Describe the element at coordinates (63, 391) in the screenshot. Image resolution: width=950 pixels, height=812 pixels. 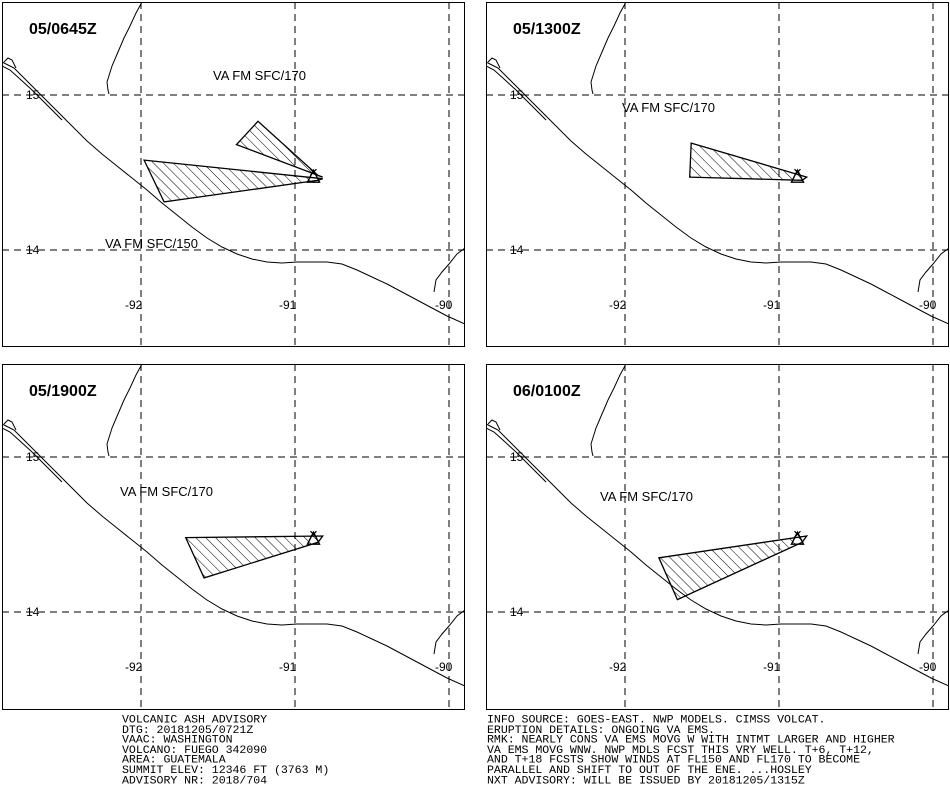
I see `forecast-time-label: 05/1900Z` at that location.